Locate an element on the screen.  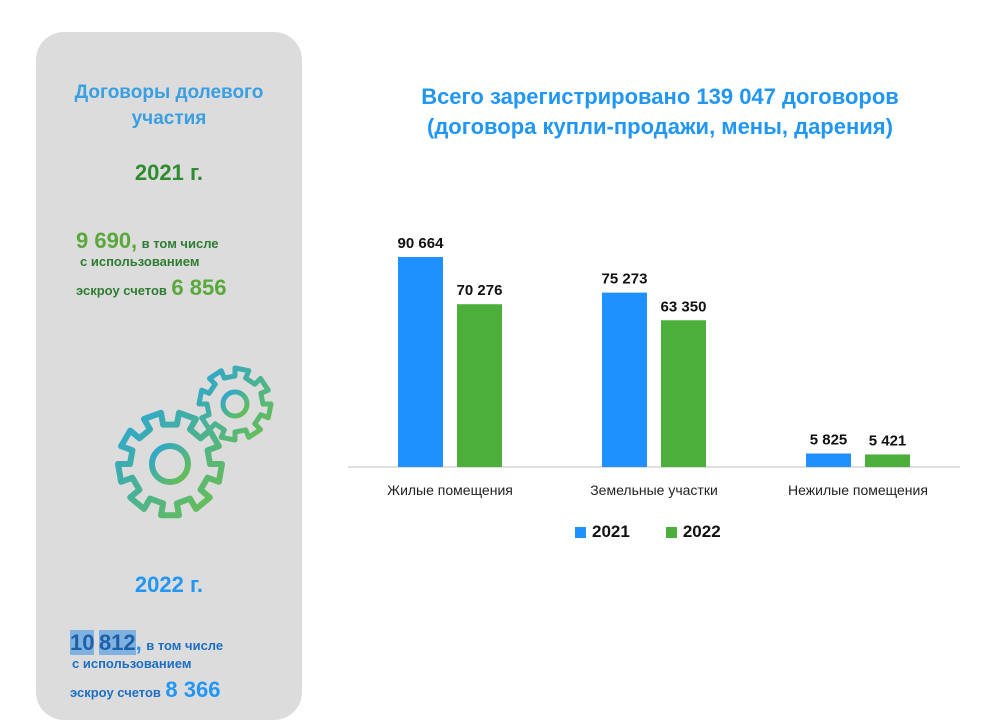
data-label-2021-1: 75 273 is located at coordinates (625, 279).